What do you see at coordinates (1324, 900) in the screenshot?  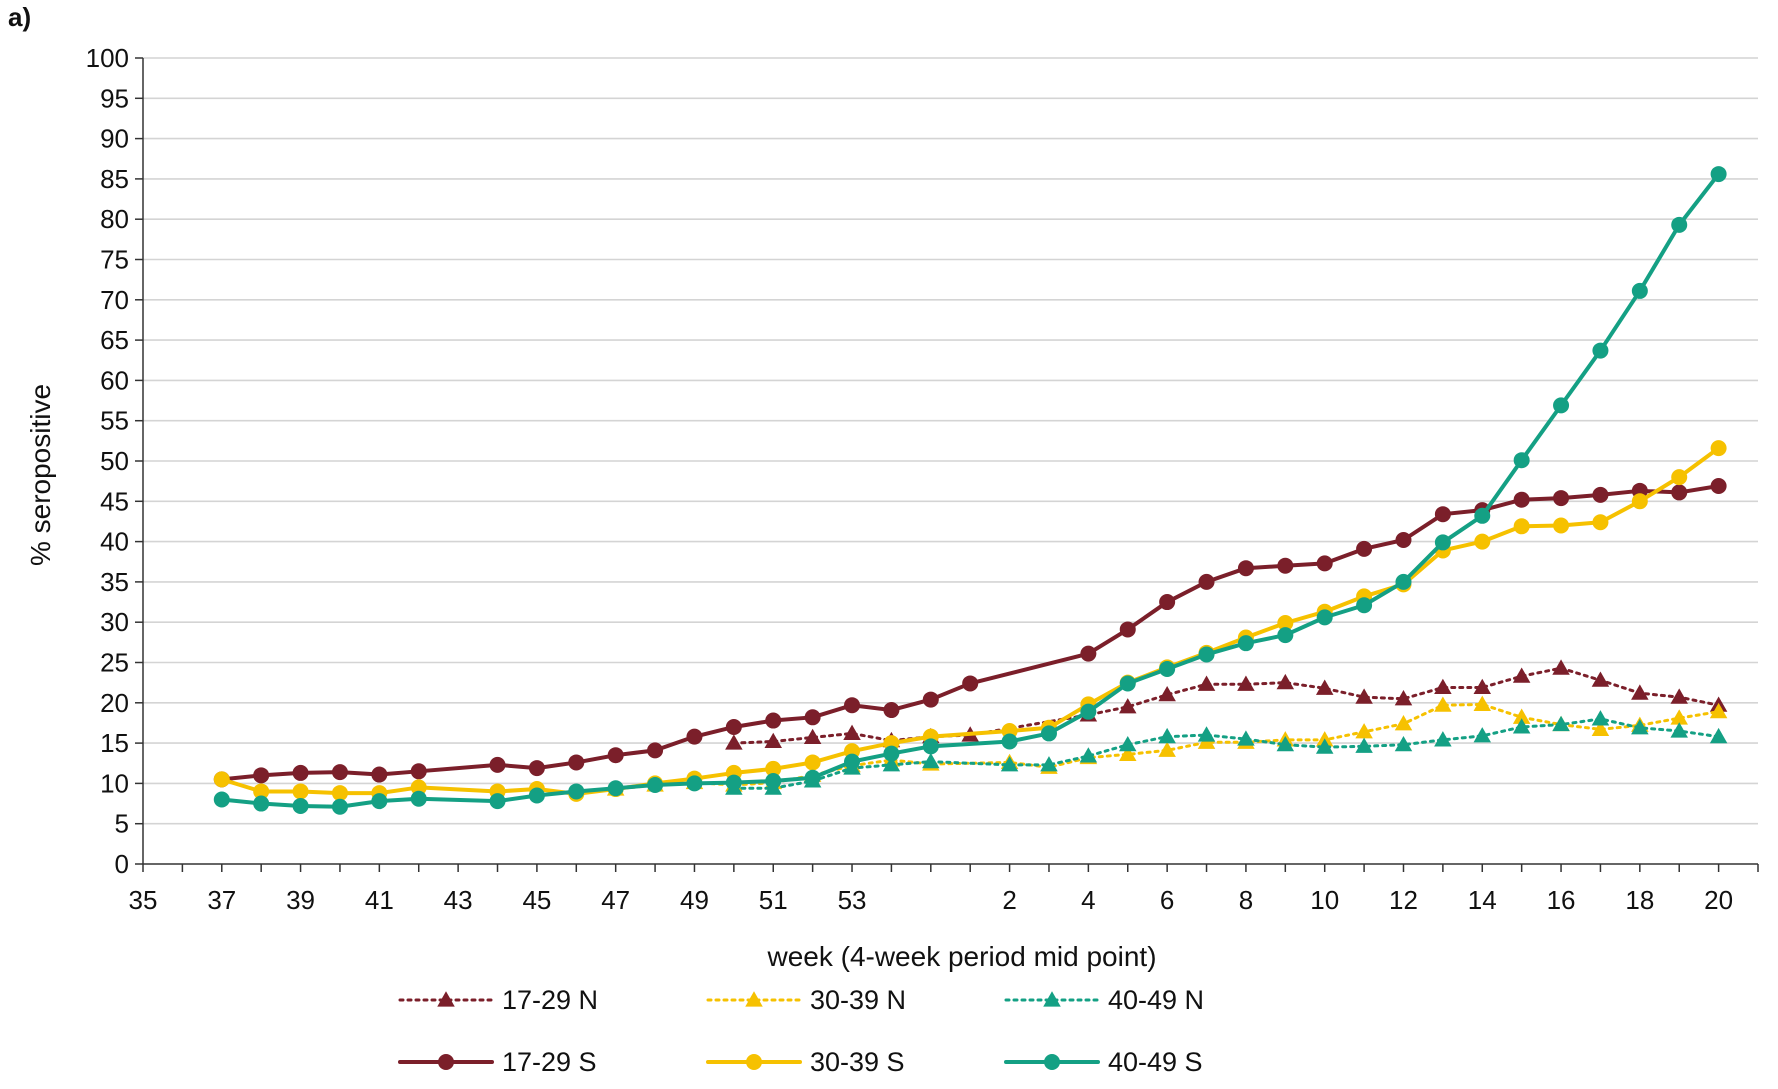 I see `x-tick-label: 10` at bounding box center [1324, 900].